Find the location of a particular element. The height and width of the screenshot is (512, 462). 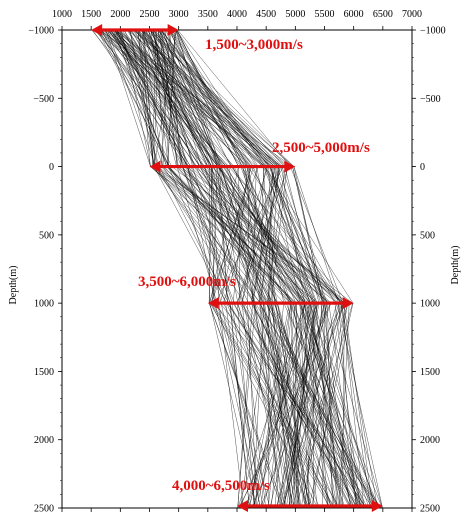

x-tick-label: 4000 is located at coordinates (237, 14).